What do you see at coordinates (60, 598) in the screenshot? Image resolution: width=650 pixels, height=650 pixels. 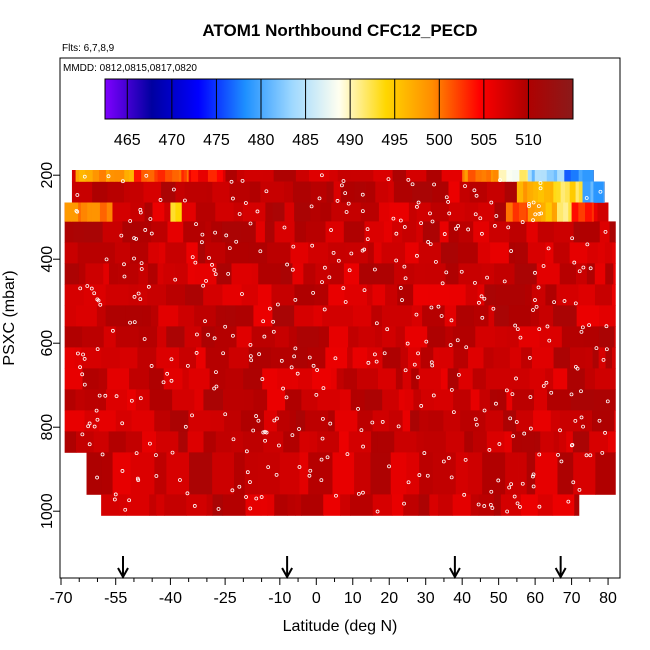 I see `x-tick-label: -70` at bounding box center [60, 598].